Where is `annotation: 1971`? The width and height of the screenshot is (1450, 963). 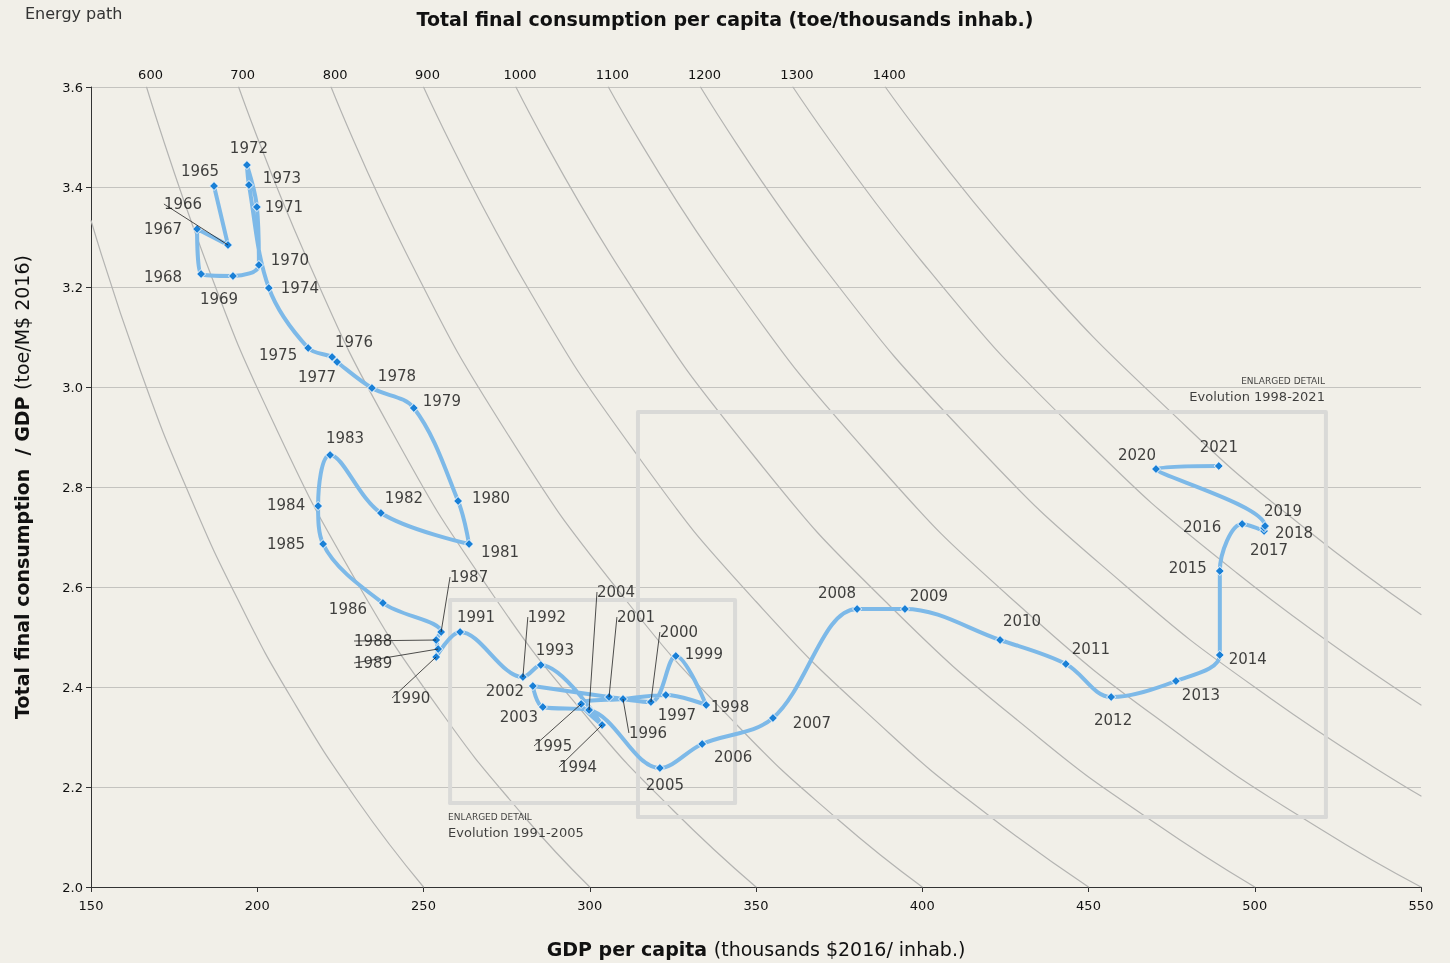 annotation: 1971 is located at coordinates (284, 207).